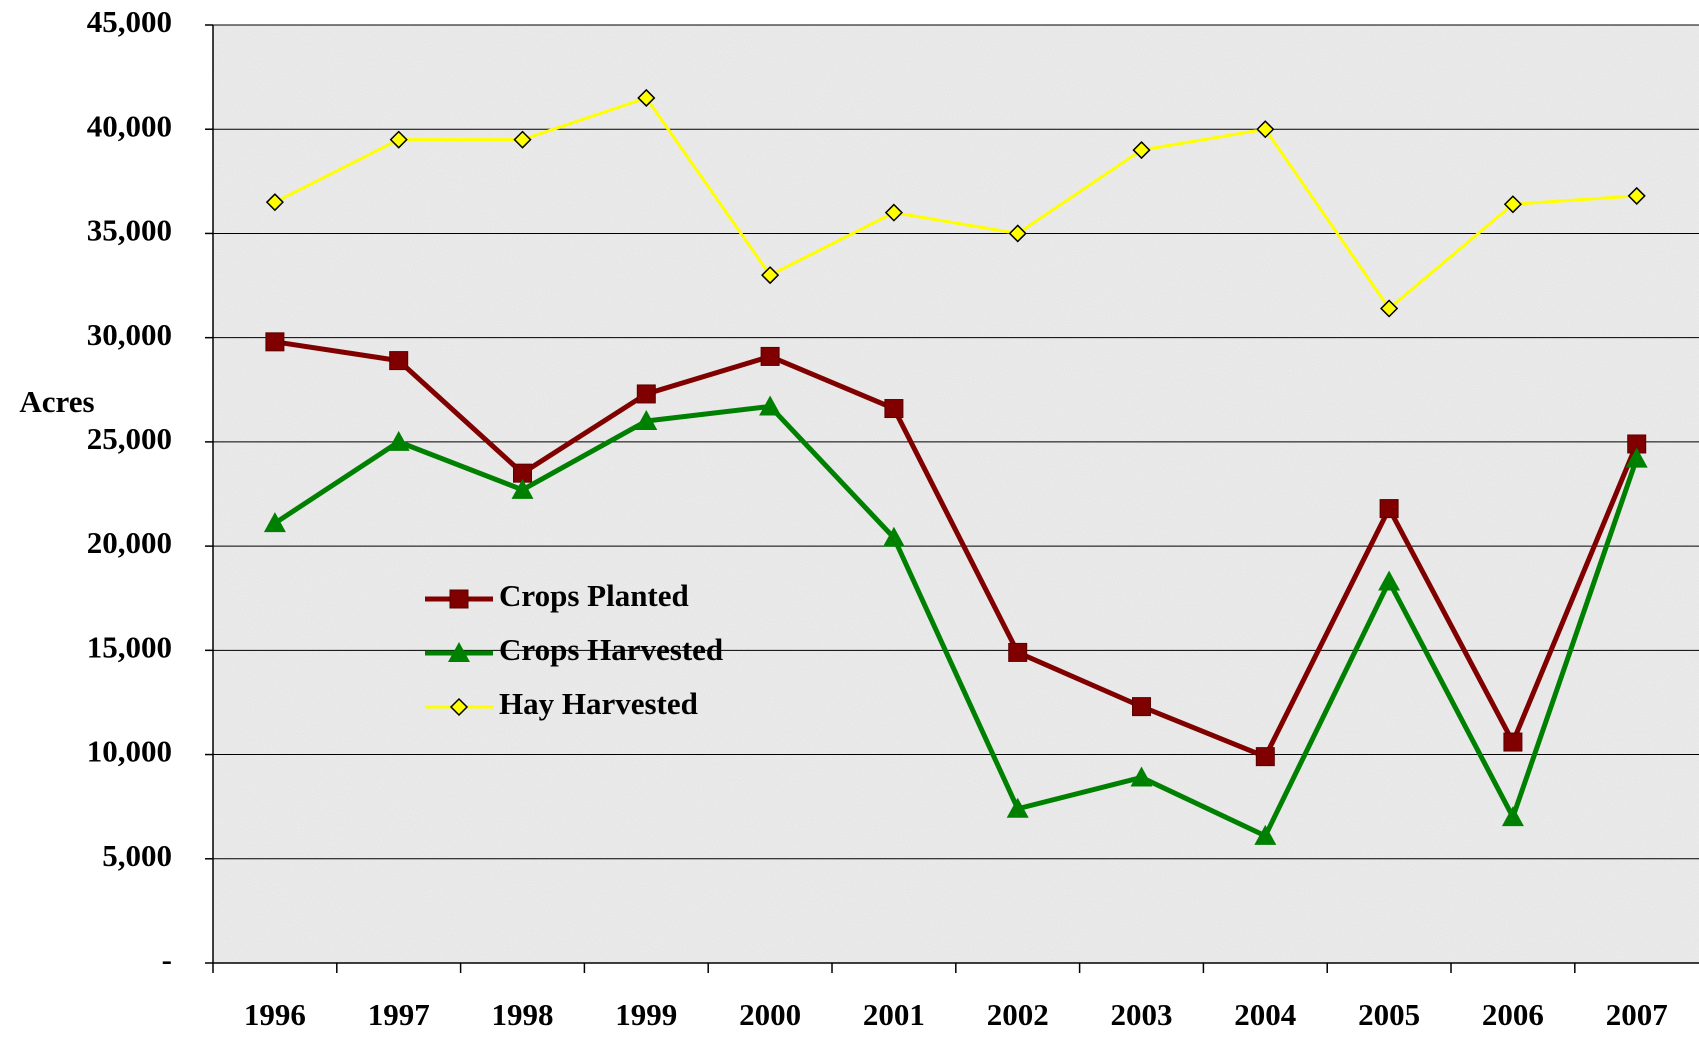 Image resolution: width=1699 pixels, height=1037 pixels. What do you see at coordinates (167, 959) in the screenshot?
I see `y-tick-label: -` at bounding box center [167, 959].